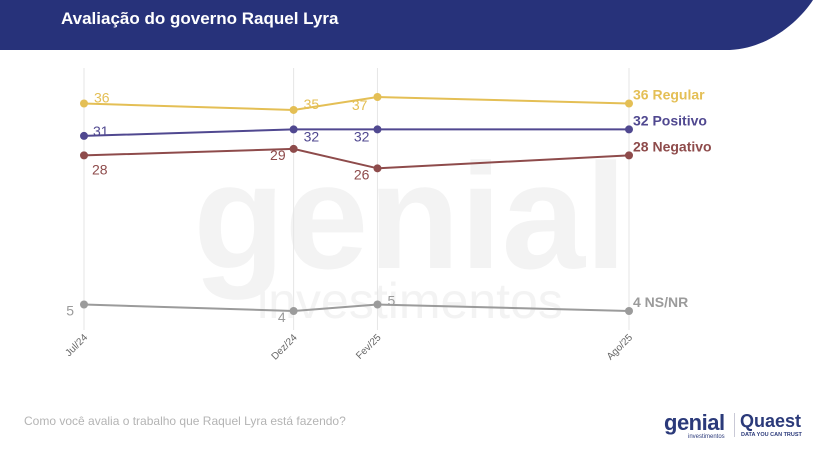 This screenshot has width=813, height=452. Describe the element at coordinates (102, 97) in the screenshot. I see `data-label: 36` at that location.